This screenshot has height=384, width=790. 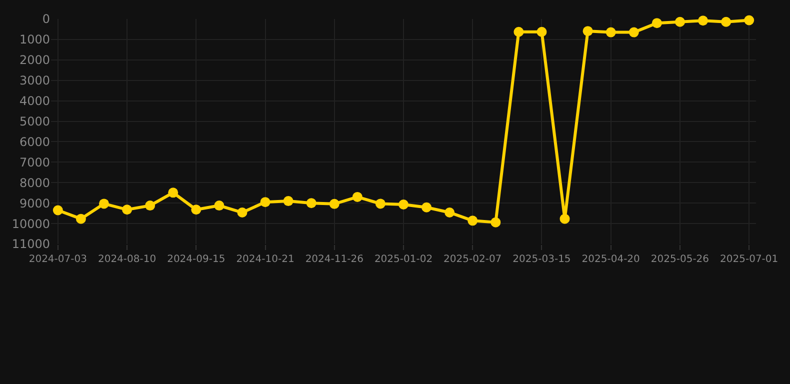 I want to click on y-tick-label: 0, so click(x=46, y=19).